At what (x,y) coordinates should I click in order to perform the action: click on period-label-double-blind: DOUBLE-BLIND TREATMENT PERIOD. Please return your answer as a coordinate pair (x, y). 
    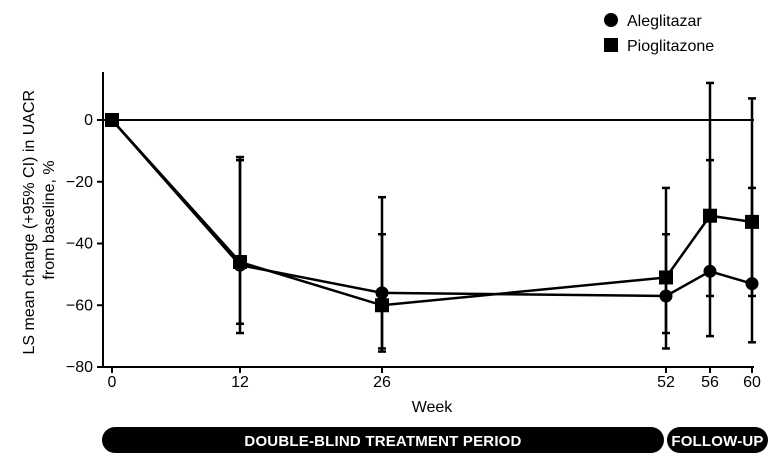
    Looking at the image, I should click on (382, 441).